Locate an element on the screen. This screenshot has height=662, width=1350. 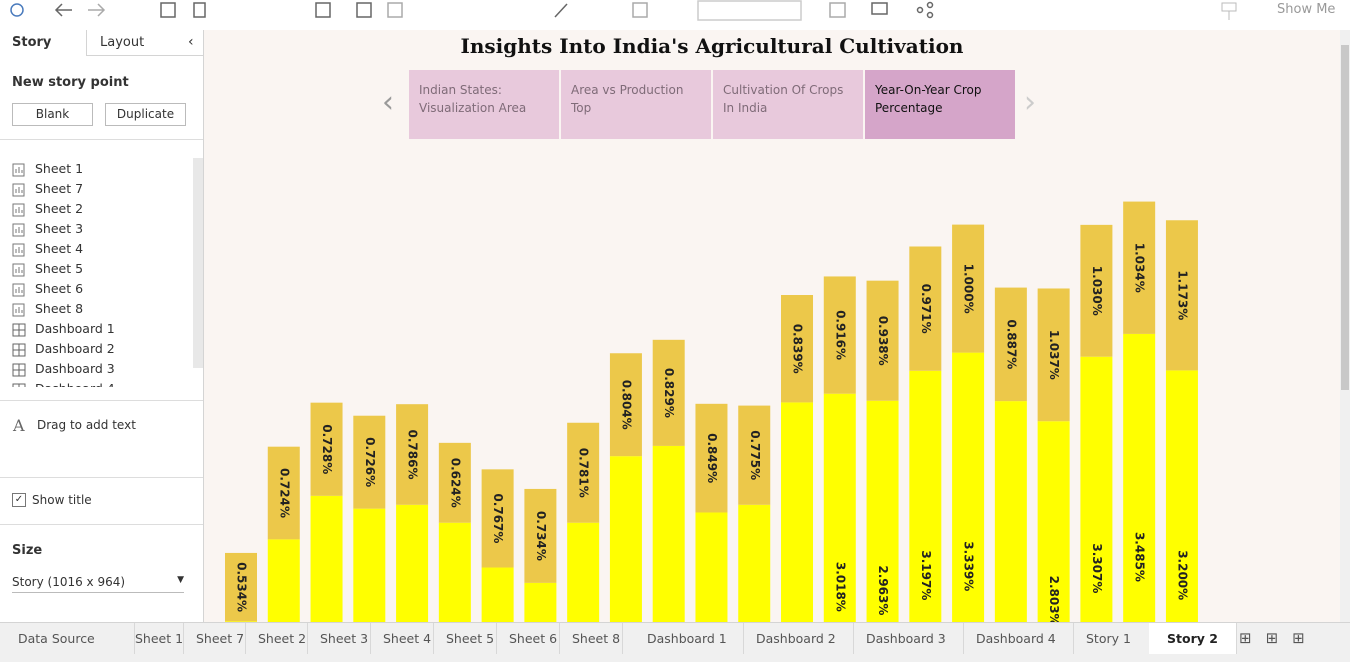
prev-arrow: ‹ is located at coordinates (388, 102).